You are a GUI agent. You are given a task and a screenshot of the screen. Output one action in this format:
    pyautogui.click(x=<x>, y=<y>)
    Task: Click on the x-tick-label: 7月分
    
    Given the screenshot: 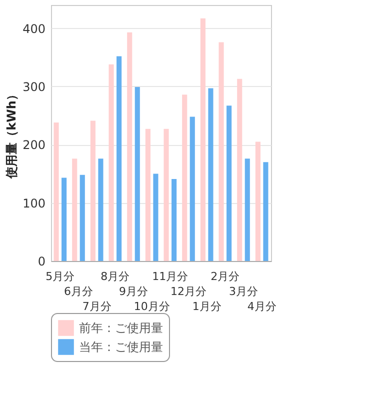 What is the action you would take?
    pyautogui.click(x=97, y=306)
    